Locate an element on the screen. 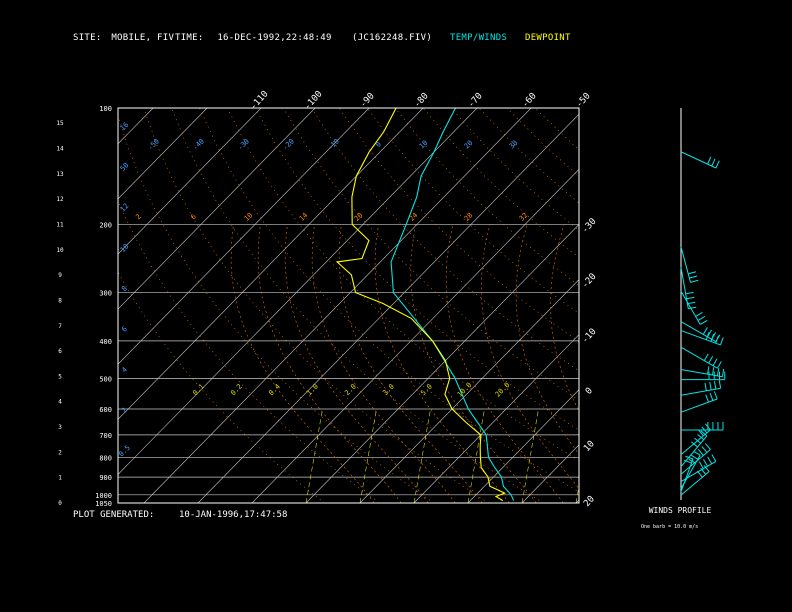 This screenshot has height=612, width=792. top-temp-label: -100 is located at coordinates (314, 100).